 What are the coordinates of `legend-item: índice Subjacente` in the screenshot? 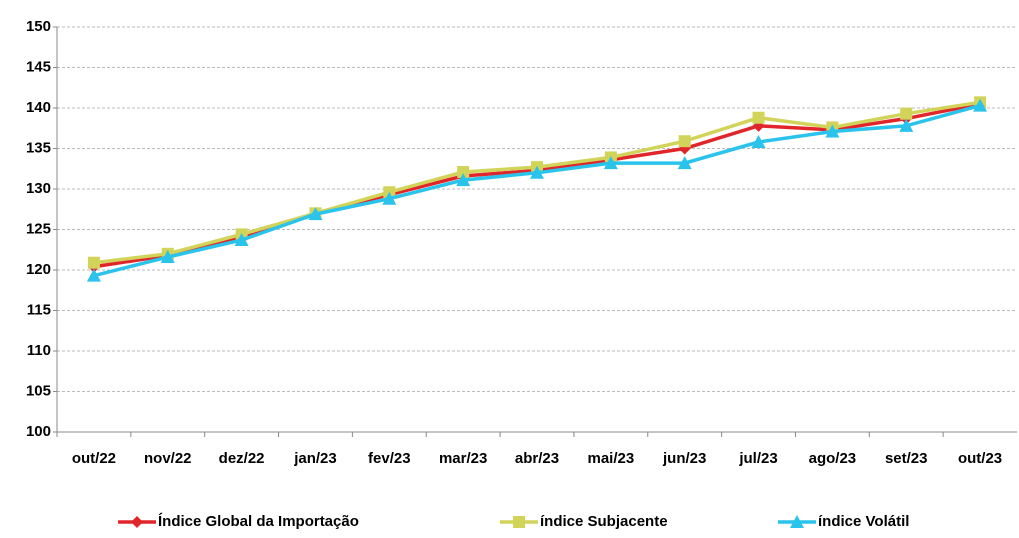 It's located at (584, 521).